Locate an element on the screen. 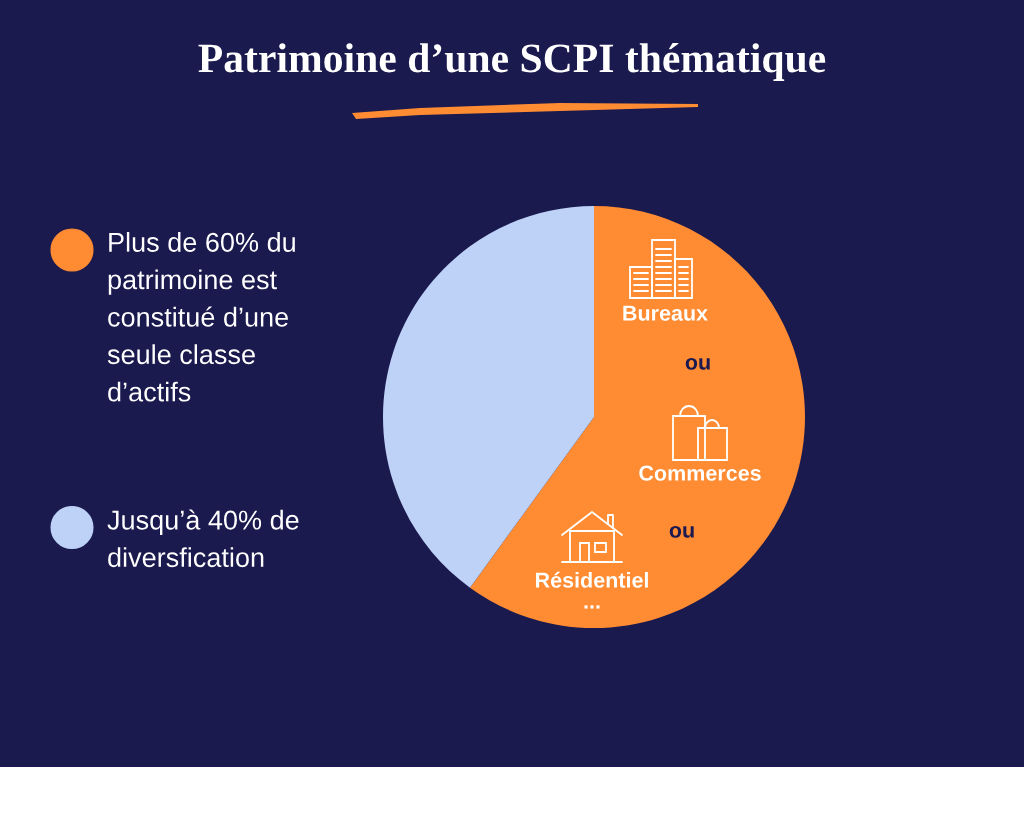 The width and height of the screenshot is (1024, 827). text: Bureaux is located at coordinates (665, 313).